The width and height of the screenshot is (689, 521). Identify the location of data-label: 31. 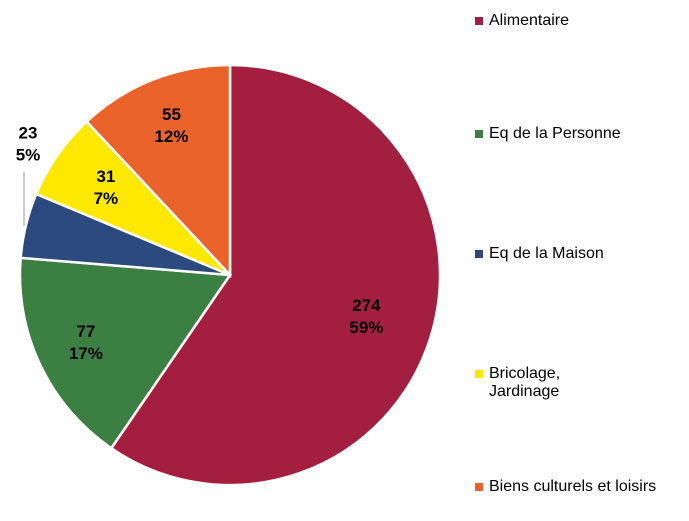
(105, 176).